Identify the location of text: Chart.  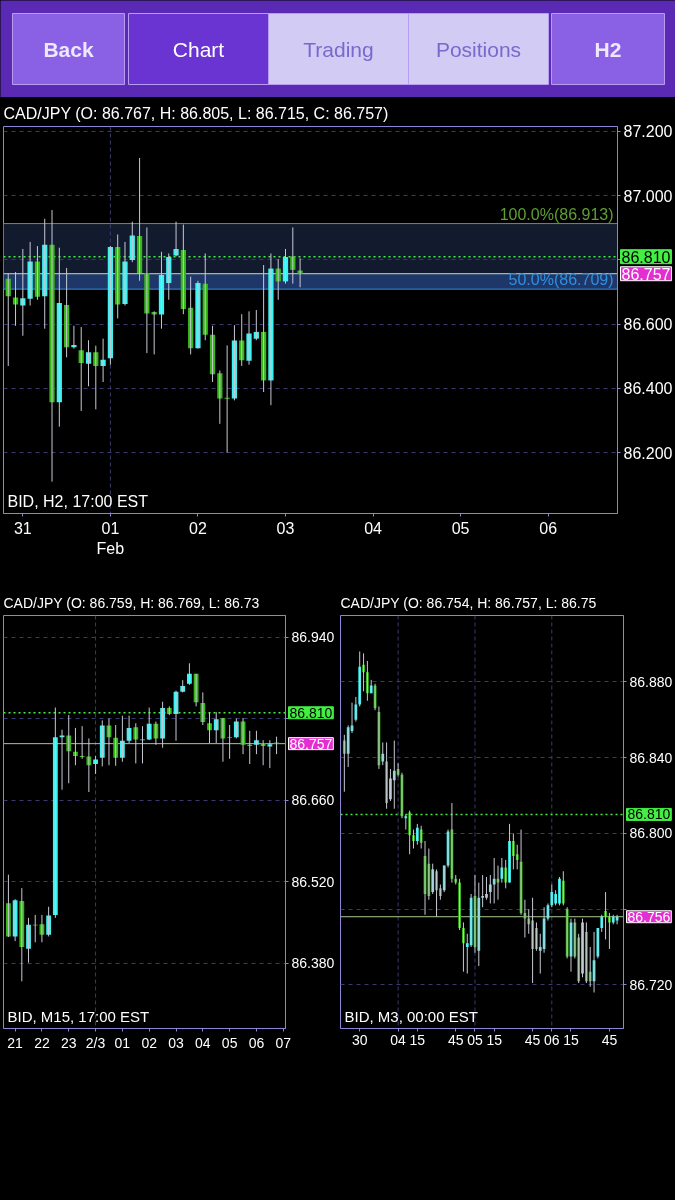
(198, 49).